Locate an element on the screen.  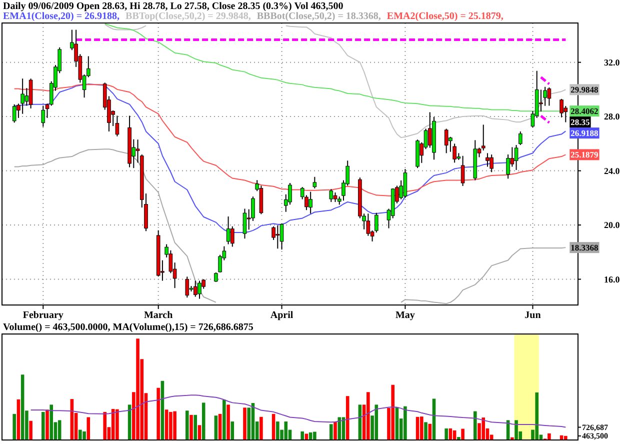
y-tick-label: 28.0 is located at coordinates (612, 117).